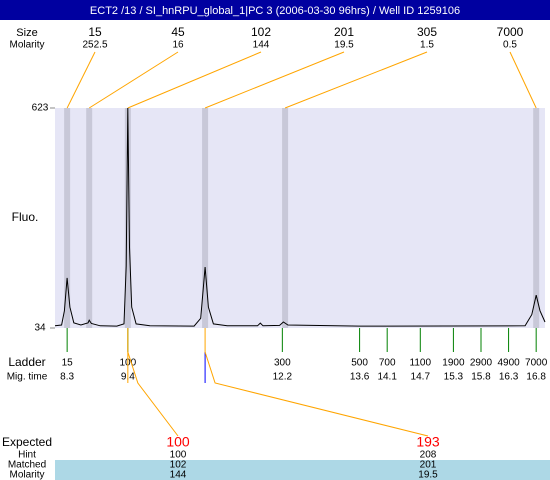 This screenshot has height=480, width=550. Describe the element at coordinates (68, 363) in the screenshot. I see `ladder-size: 15` at that location.